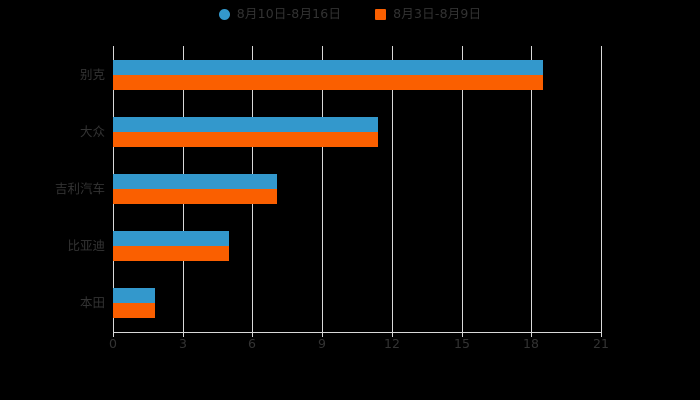 Image resolution: width=700 pixels, height=400 pixels. What do you see at coordinates (357, 332) in the screenshot?
I see `x-axis-line` at bounding box center [357, 332].